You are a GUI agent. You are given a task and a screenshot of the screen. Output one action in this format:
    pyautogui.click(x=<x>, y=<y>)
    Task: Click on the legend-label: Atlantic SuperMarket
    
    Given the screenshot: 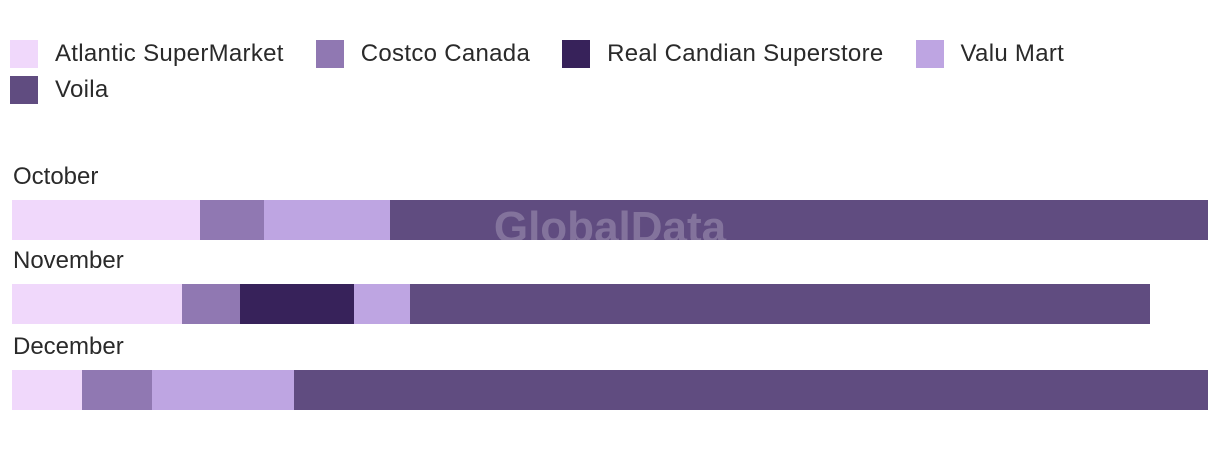 What is the action you would take?
    pyautogui.click(x=169, y=53)
    